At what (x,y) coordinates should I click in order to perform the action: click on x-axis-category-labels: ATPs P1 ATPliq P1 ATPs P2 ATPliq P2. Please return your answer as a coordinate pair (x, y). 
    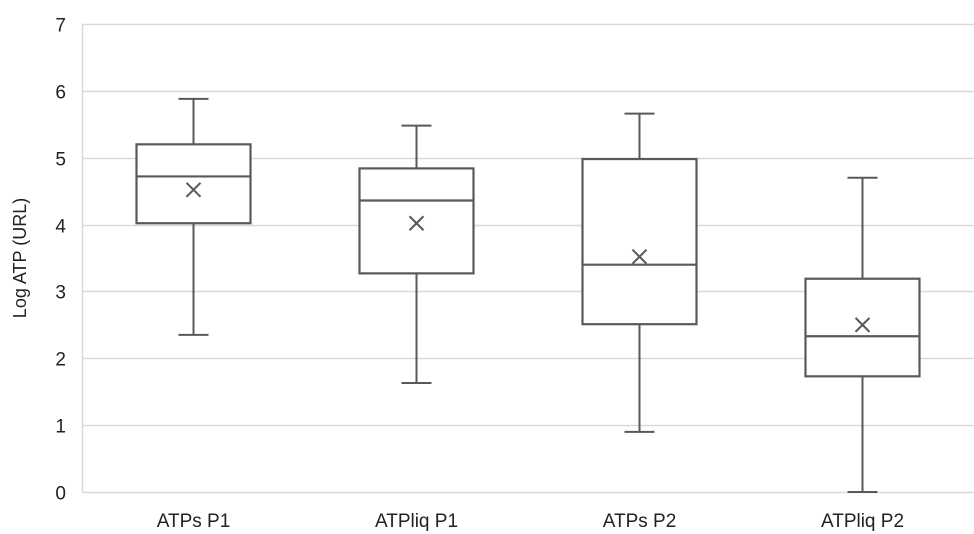
    Looking at the image, I should click on (530, 521).